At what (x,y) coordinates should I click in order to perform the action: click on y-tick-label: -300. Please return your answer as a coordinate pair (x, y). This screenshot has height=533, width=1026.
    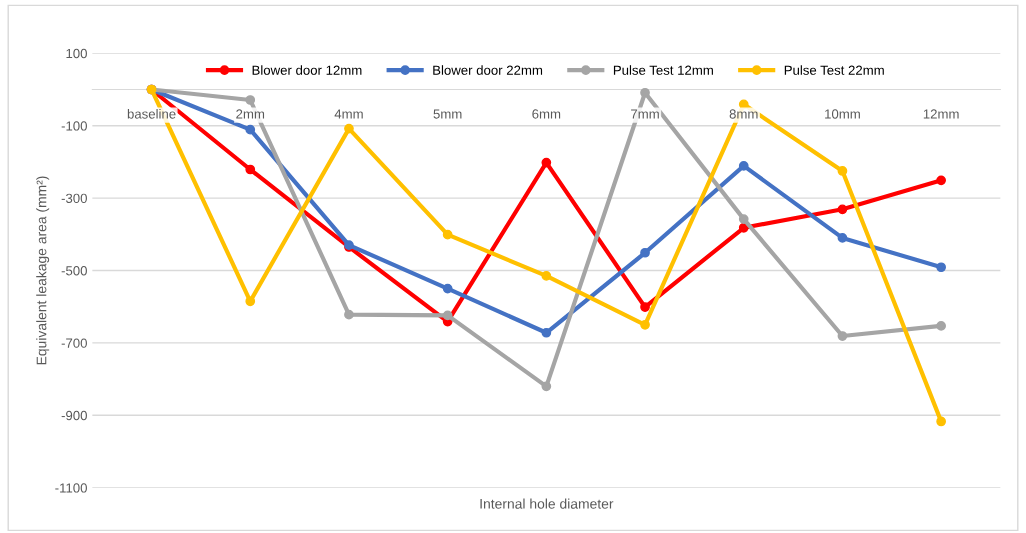
    Looking at the image, I should click on (74, 198).